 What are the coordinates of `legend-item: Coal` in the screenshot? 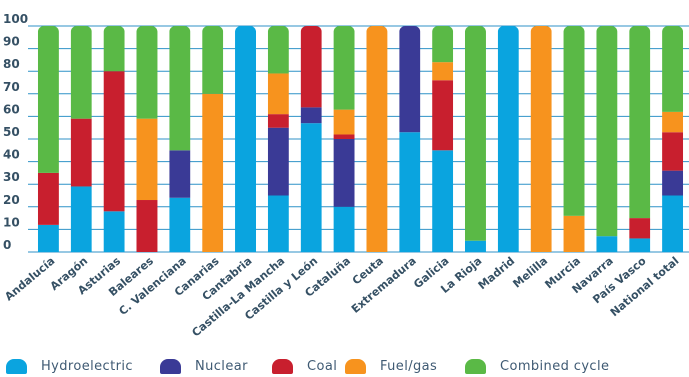 It's located at (304, 366).